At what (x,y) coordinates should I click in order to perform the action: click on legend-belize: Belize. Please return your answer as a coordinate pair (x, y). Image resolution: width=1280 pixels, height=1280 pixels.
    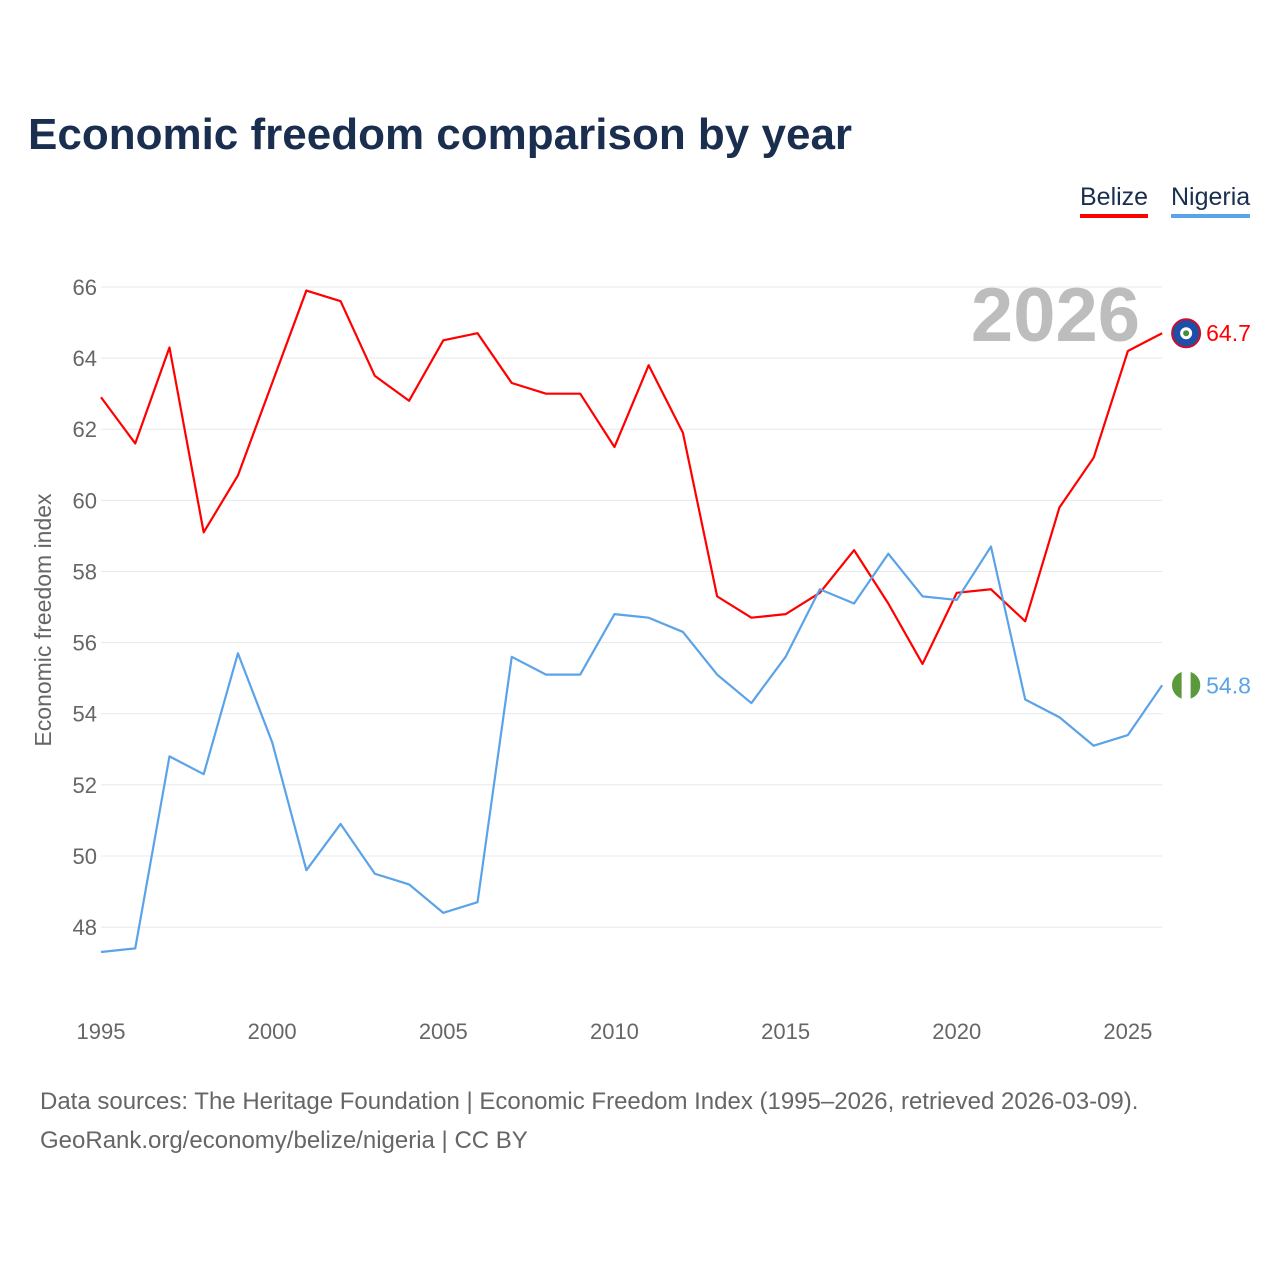
    Looking at the image, I should click on (1114, 200).